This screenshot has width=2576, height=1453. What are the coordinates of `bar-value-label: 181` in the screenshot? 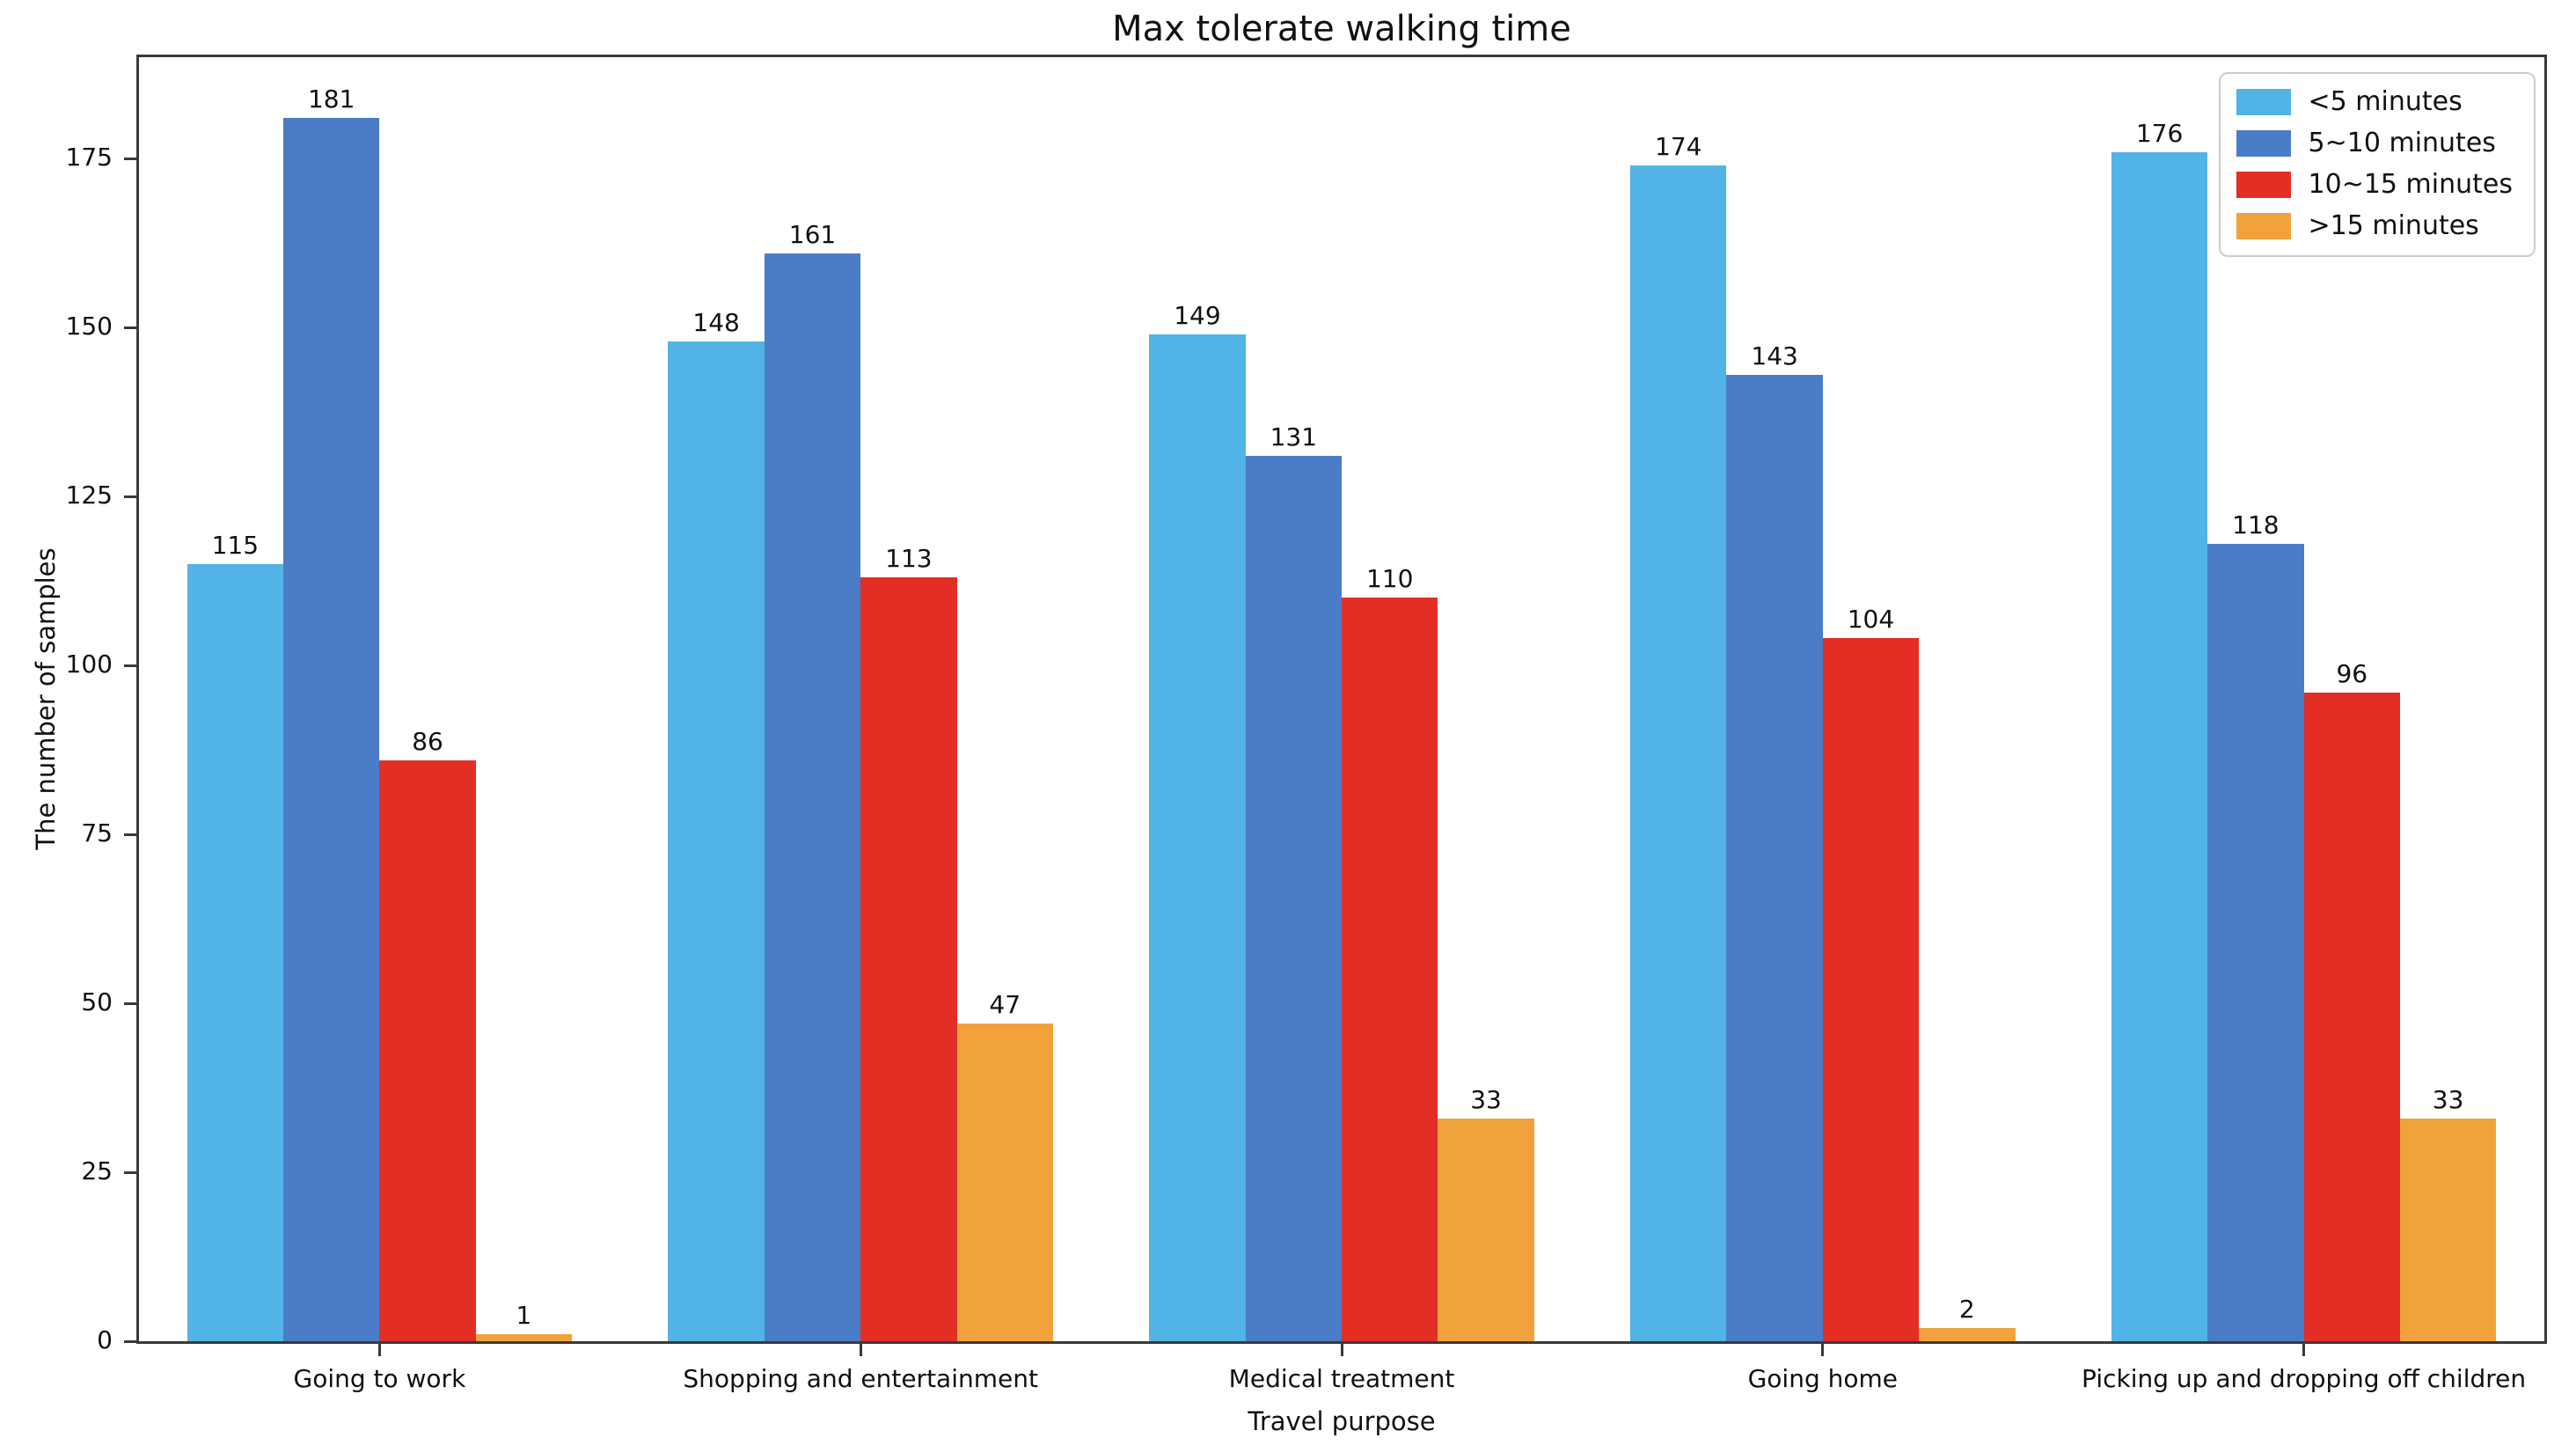 It's located at (331, 99).